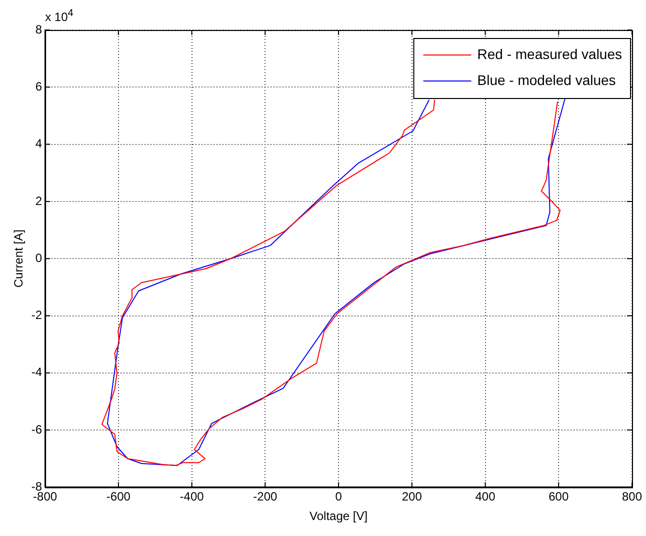 The image size is (646, 536). Describe the element at coordinates (546, 80) in the screenshot. I see `legend-label: Blue - modeled values` at that location.